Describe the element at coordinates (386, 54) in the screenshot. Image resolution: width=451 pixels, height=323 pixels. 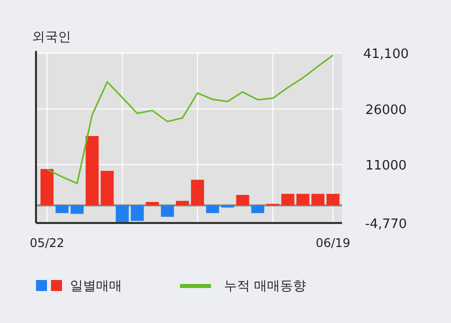
I see `y-tick-label: 41,100` at that location.